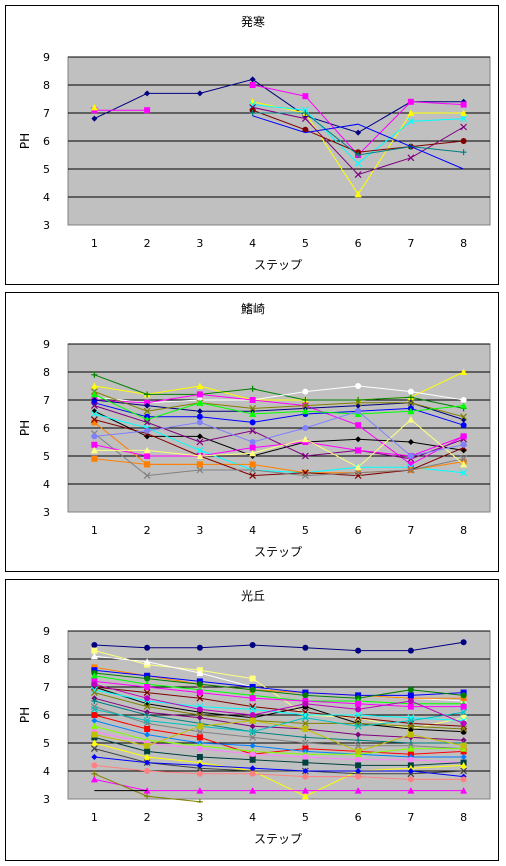 This screenshot has height=866, width=506. Describe the element at coordinates (46, 659) in the screenshot. I see `y-tick-label: 8` at that location.